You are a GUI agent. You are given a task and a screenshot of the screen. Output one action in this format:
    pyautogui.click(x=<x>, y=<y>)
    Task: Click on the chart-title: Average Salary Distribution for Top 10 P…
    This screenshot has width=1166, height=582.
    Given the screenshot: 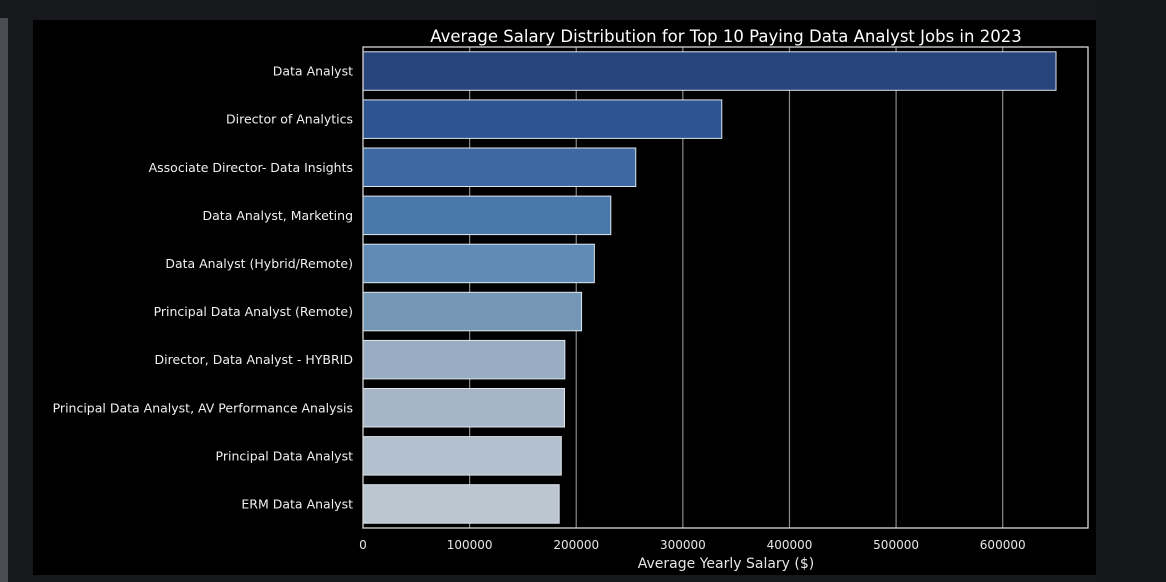 What is the action you would take?
    pyautogui.click(x=725, y=36)
    